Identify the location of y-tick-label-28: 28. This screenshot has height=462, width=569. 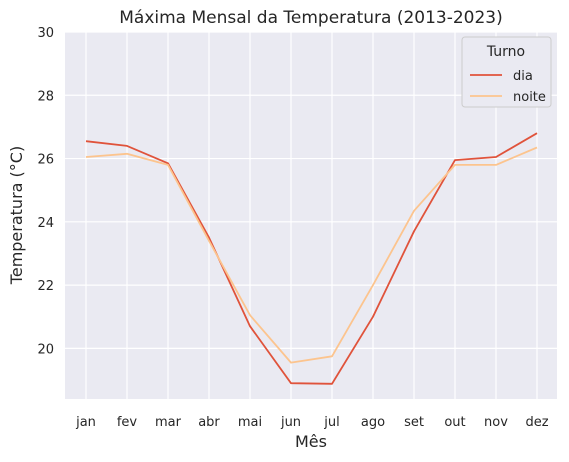
(45, 96).